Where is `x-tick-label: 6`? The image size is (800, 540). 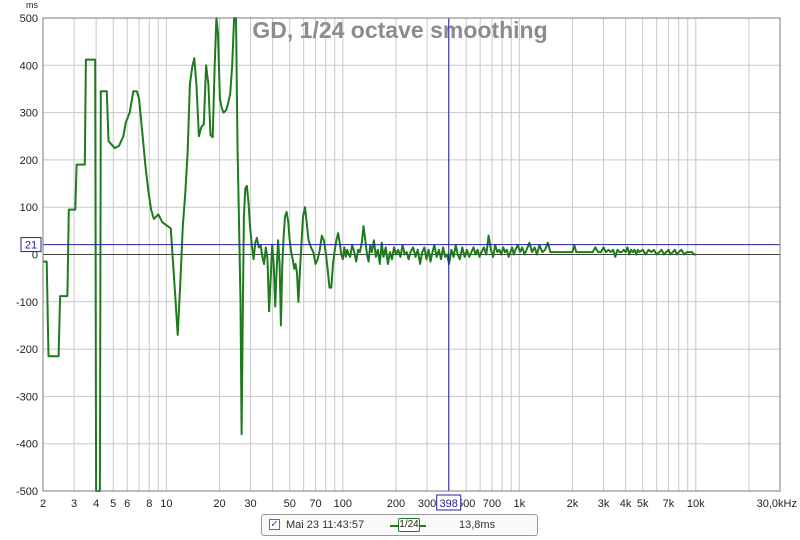 x-tick-label: 6 is located at coordinates (127, 504).